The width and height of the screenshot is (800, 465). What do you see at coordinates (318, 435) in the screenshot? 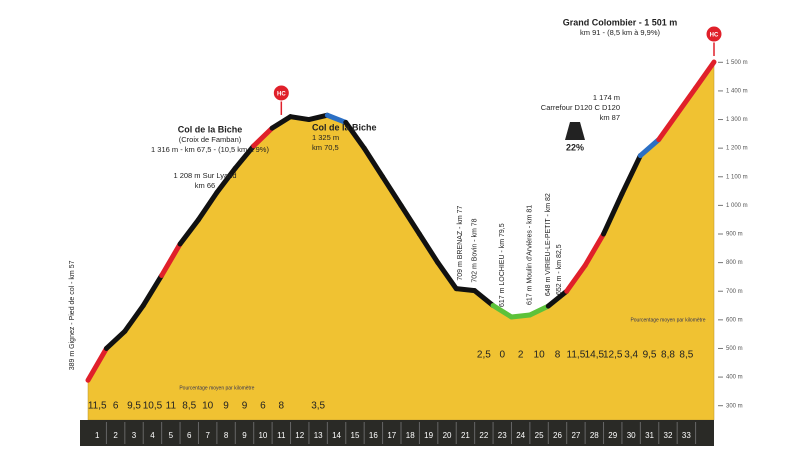
I see `km-label: 13` at bounding box center [318, 435].